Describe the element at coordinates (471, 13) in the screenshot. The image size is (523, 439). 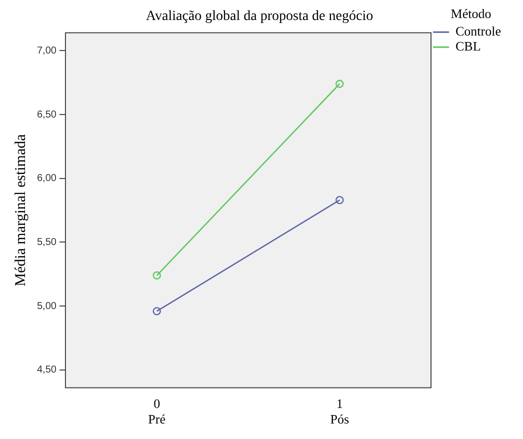
I see `legend-title: Método` at that location.